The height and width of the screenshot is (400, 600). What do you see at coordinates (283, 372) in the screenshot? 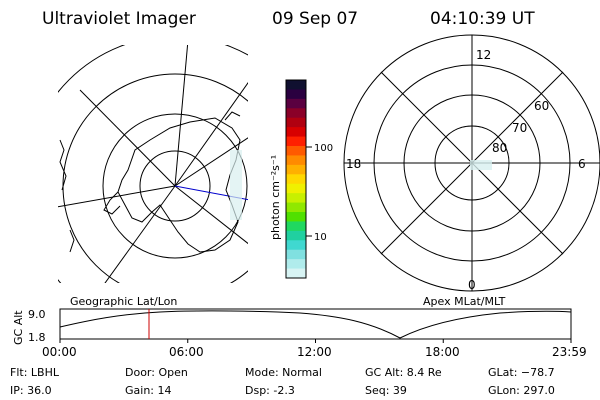
I see `status-mode: Mode: Normal` at bounding box center [283, 372].